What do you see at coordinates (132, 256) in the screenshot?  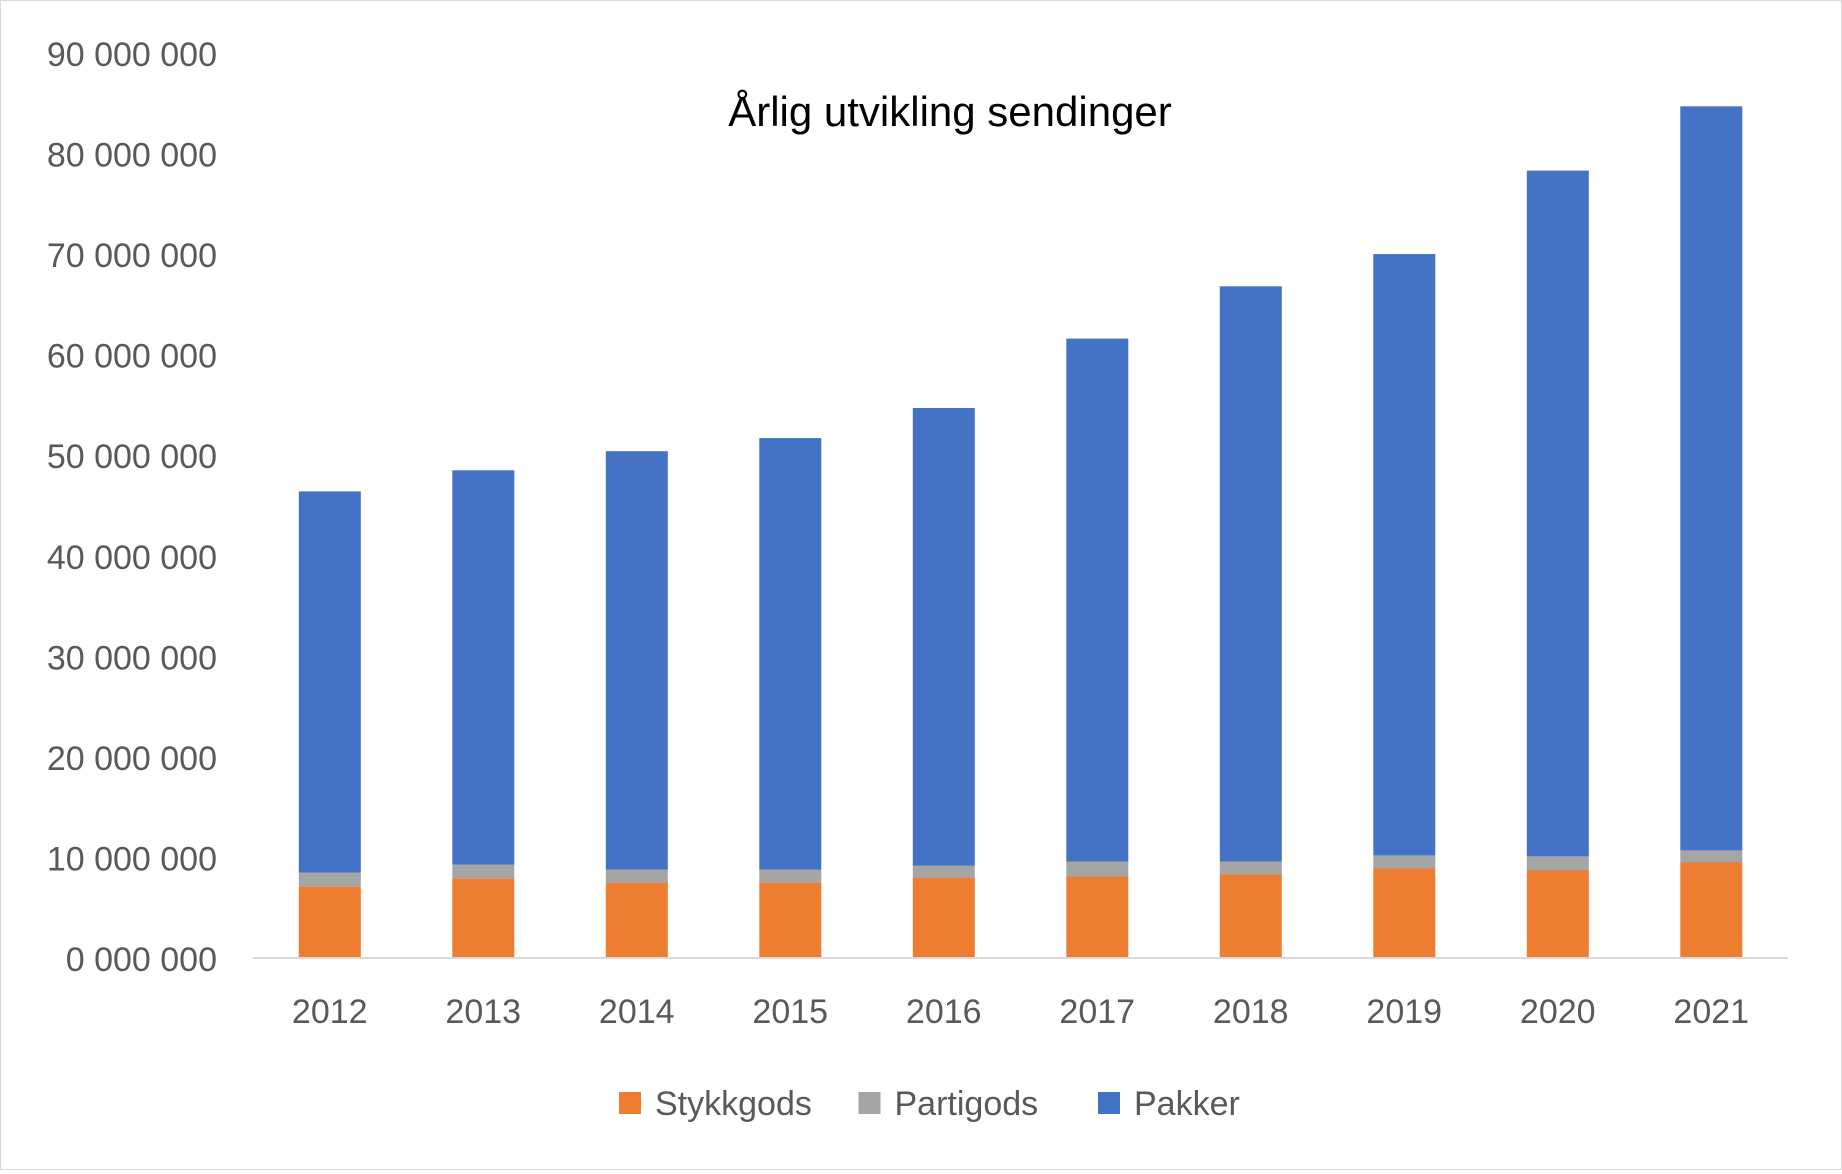 I see `y-tick-label: 70 000 000` at bounding box center [132, 256].